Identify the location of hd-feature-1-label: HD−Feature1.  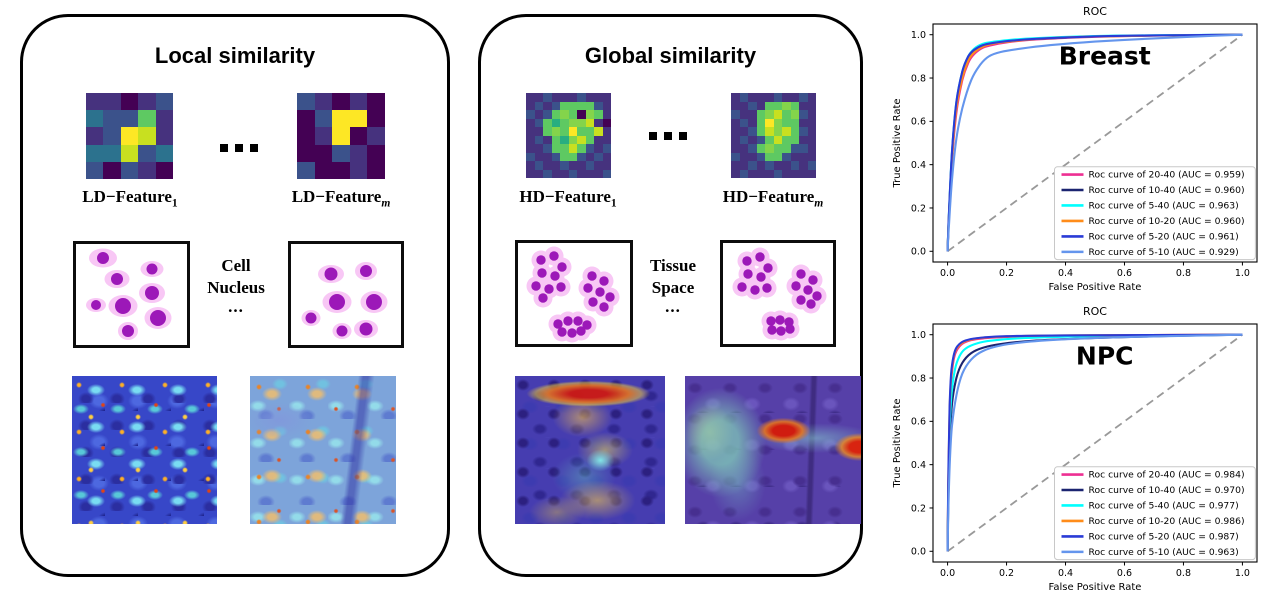
(568, 198).